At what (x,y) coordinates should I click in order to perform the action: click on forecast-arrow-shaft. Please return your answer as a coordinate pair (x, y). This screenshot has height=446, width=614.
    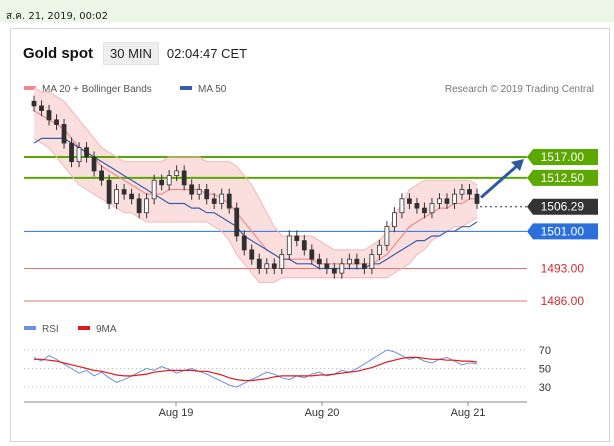
    Looking at the image, I should click on (499, 181).